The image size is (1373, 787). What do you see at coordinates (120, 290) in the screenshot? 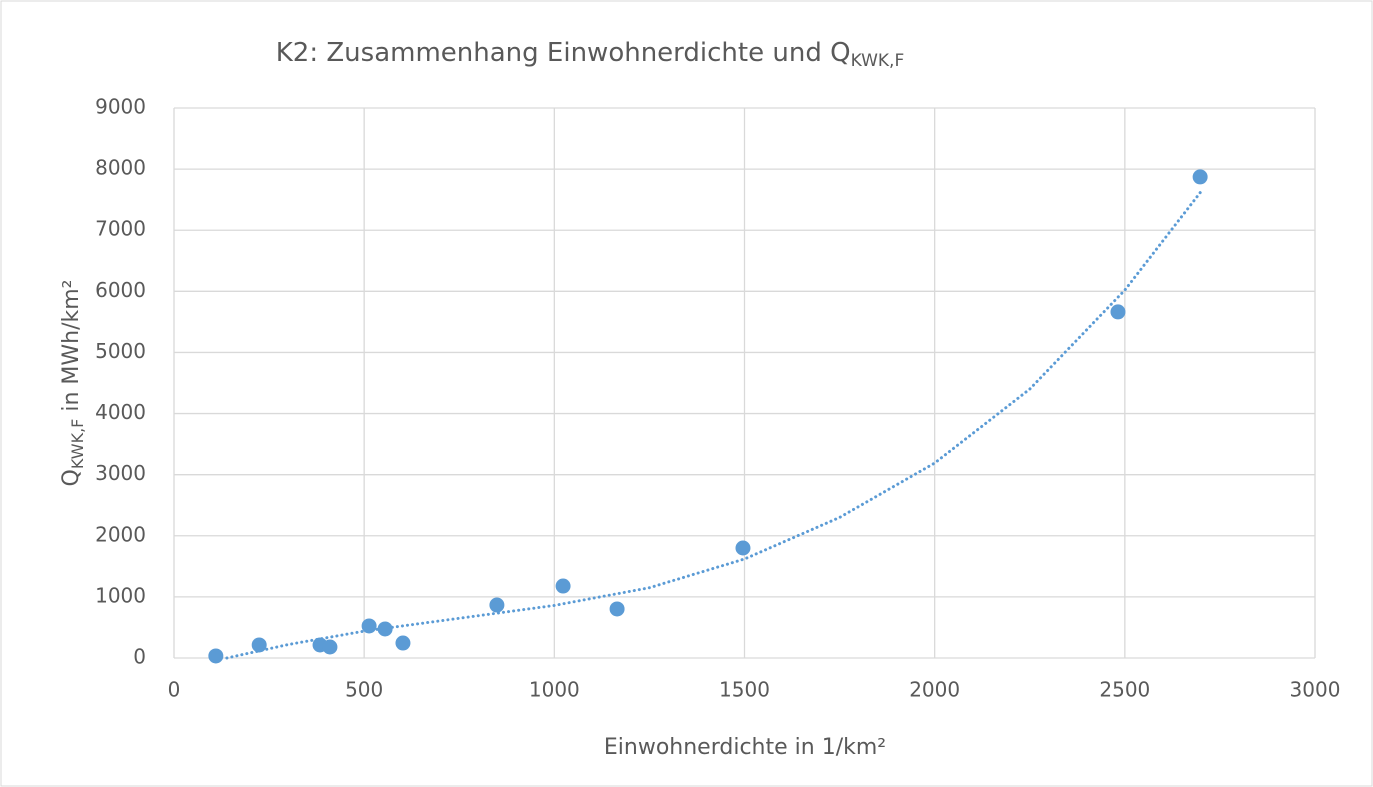
I see `y-tick-label: 6000` at bounding box center [120, 290].